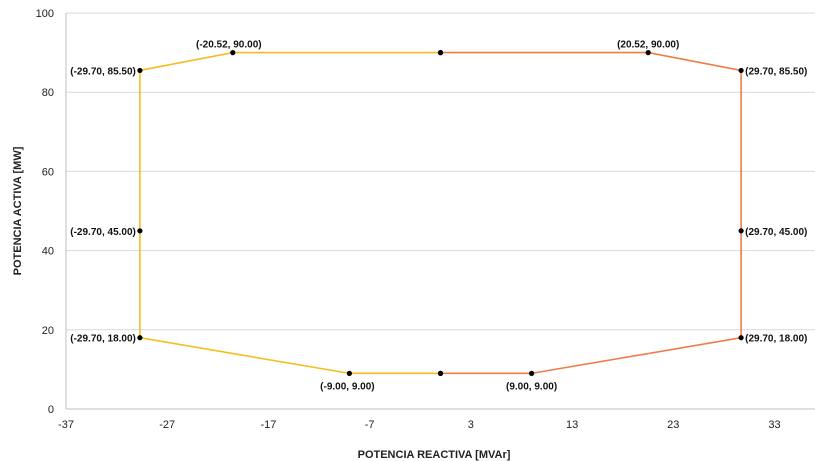 This screenshot has width=815, height=461. Describe the element at coordinates (66, 425) in the screenshot. I see `x-tick-label: -37` at that location.